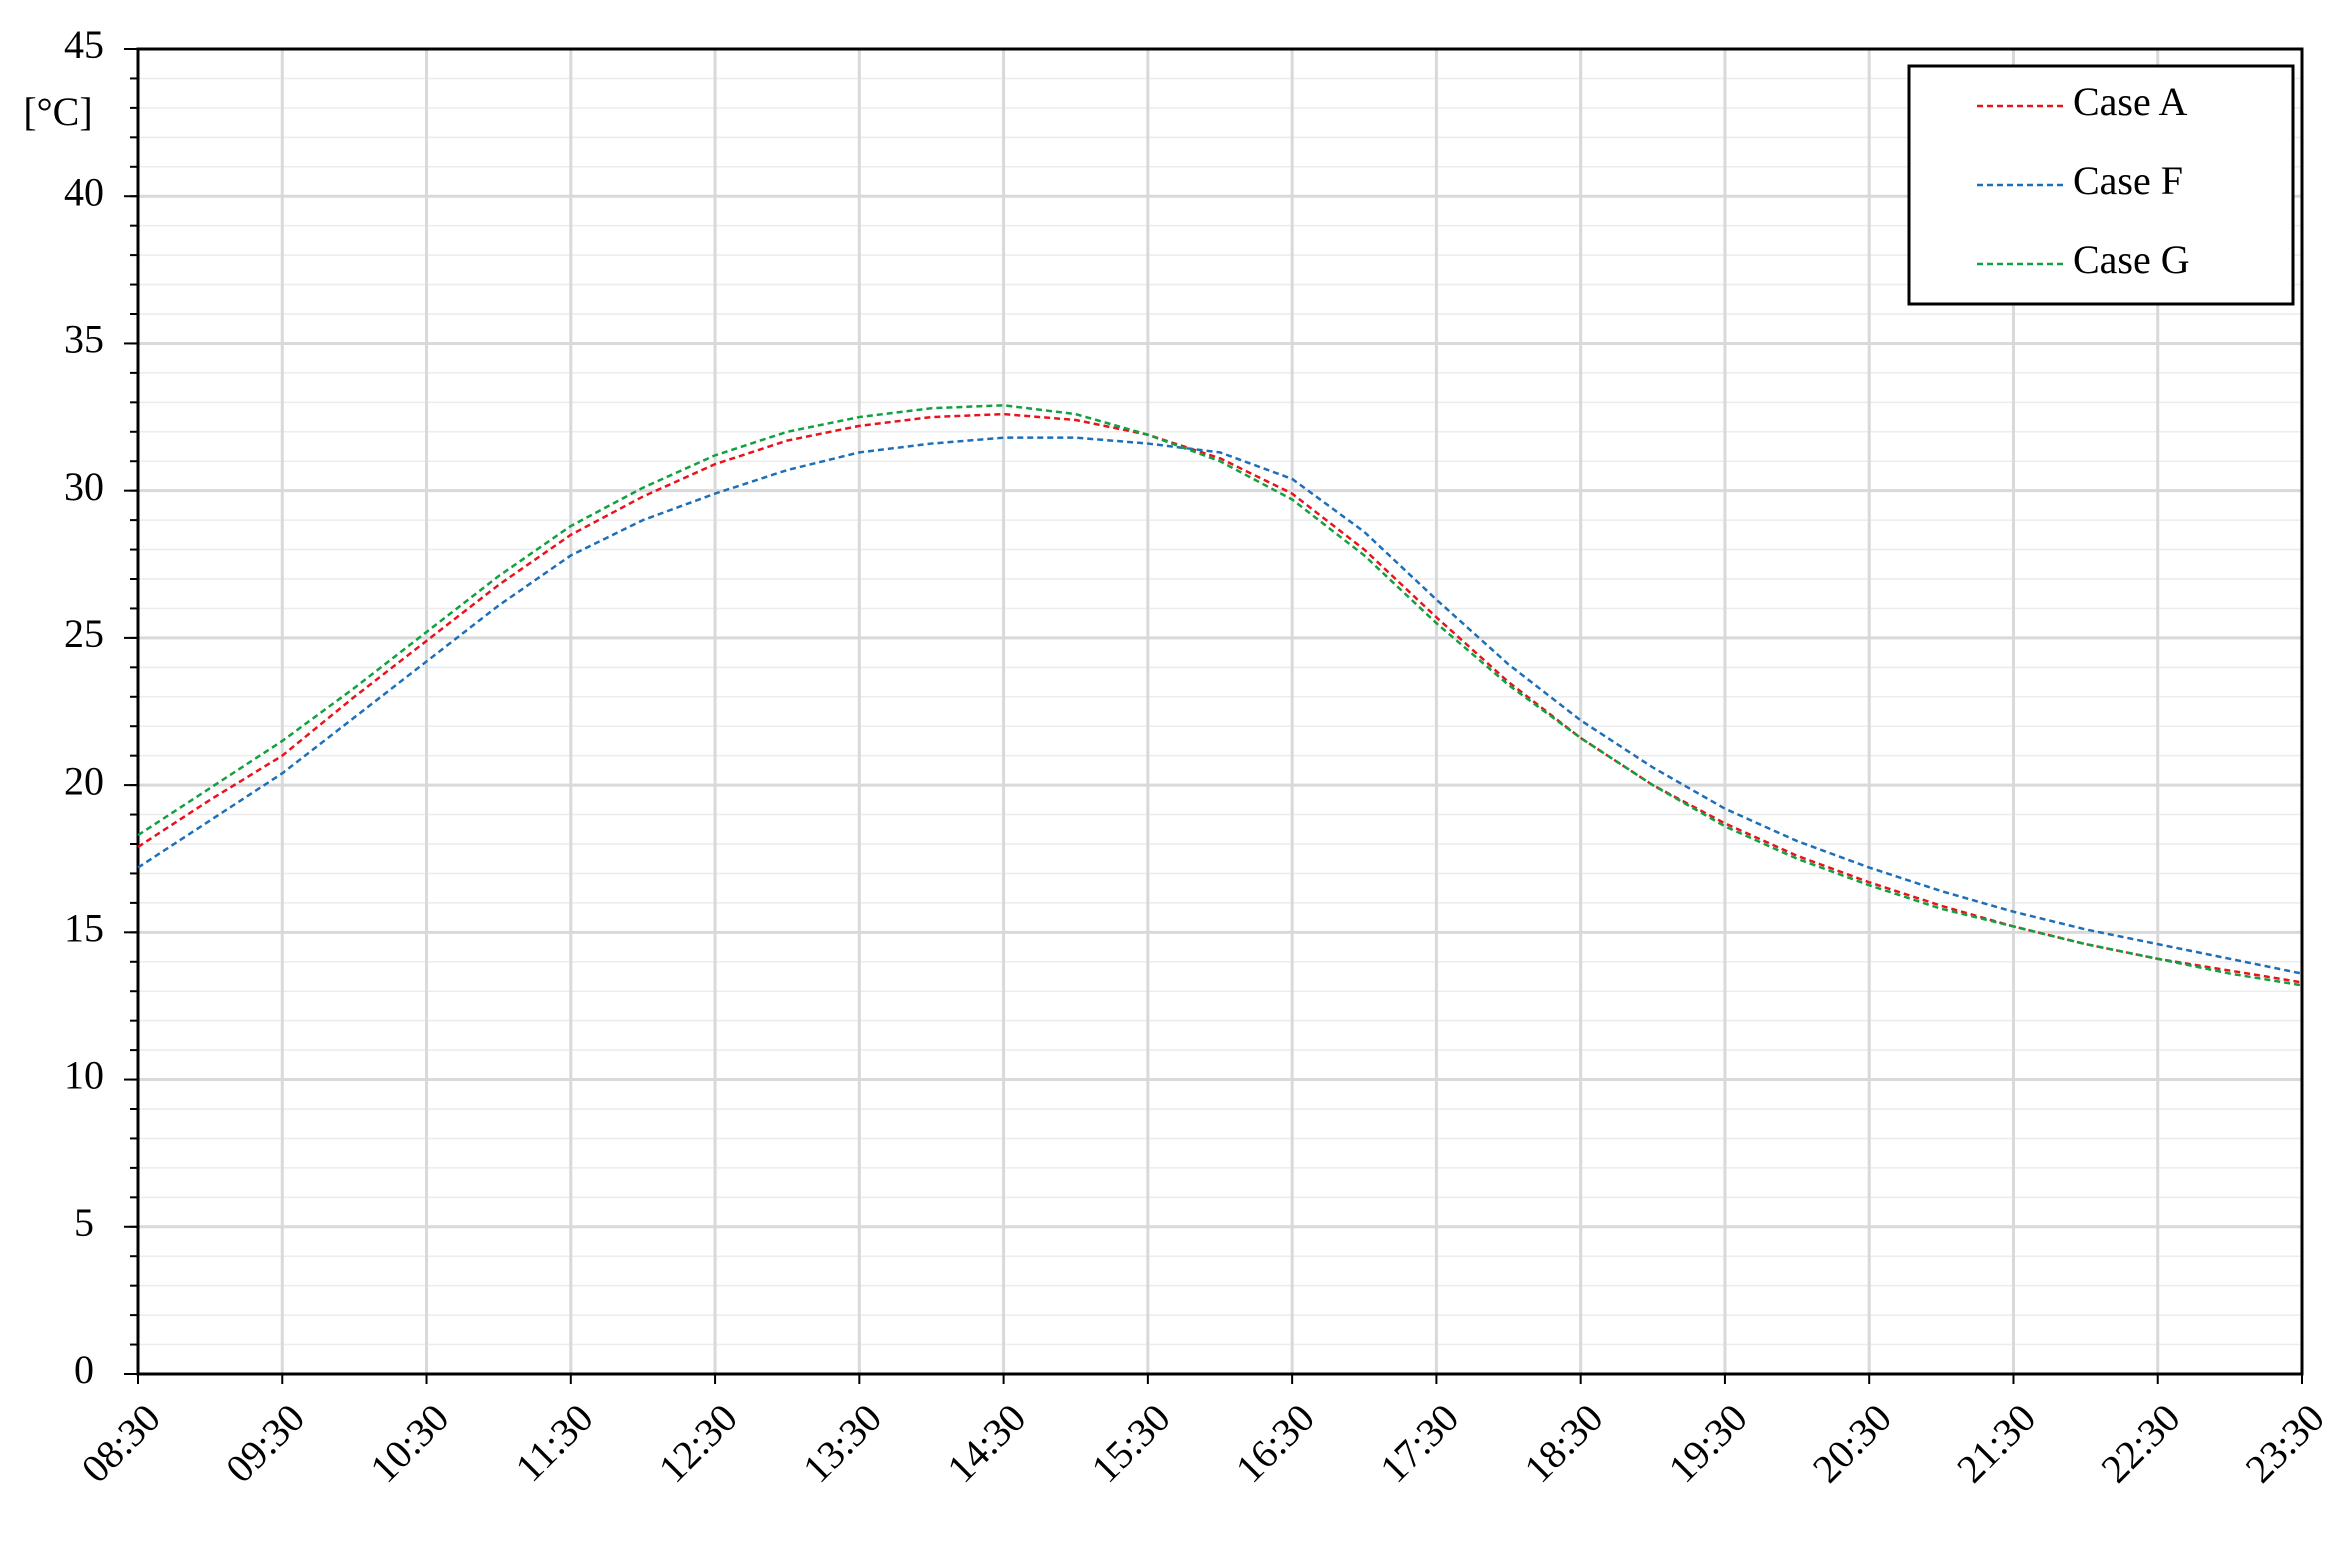 This screenshot has height=1550, width=2335. Describe the element at coordinates (2131, 259) in the screenshot. I see `legend-label: Case G` at that location.